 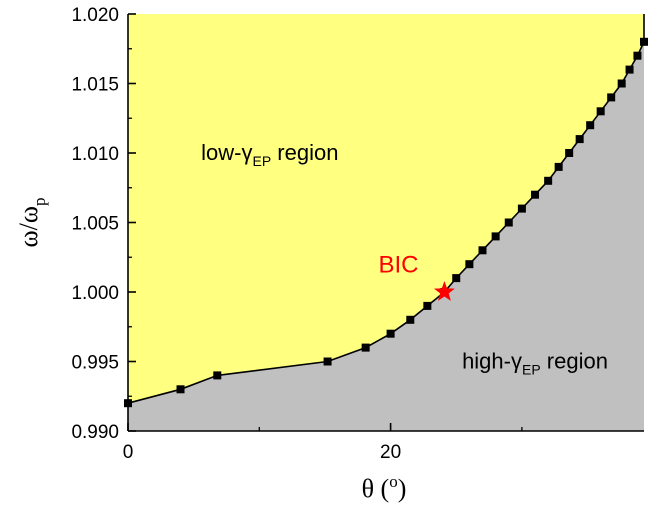 What do you see at coordinates (39, 202) in the screenshot?
I see `y-axis-subscript: p` at bounding box center [39, 202].